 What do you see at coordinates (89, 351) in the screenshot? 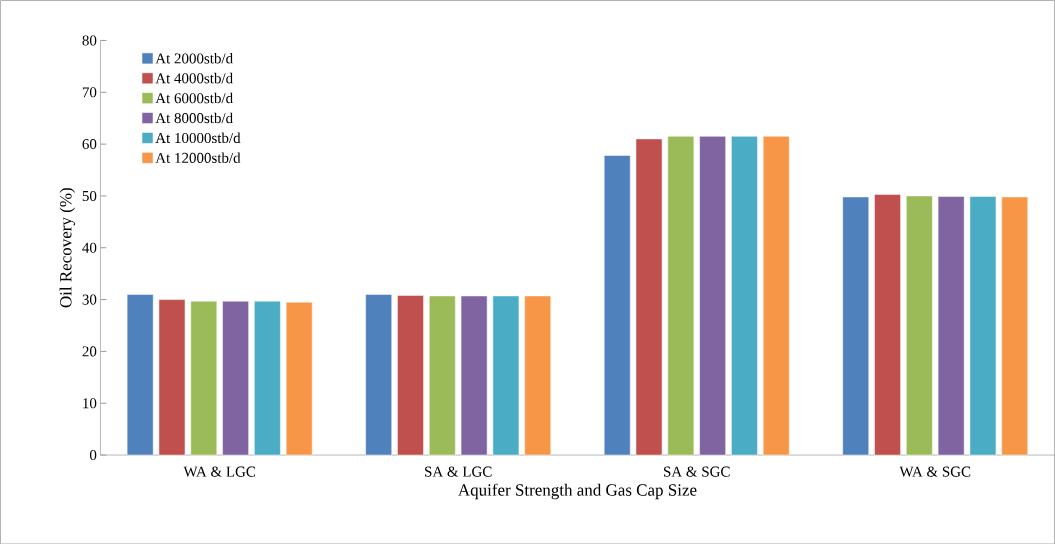
I see `y-tick-label: 20` at bounding box center [89, 351].